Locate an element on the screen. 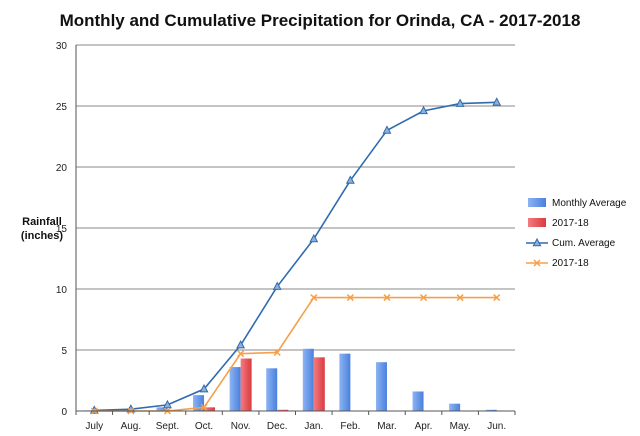 Image resolution: width=640 pixels, height=436 pixels. bar-monthly-average-may is located at coordinates (455, 407).